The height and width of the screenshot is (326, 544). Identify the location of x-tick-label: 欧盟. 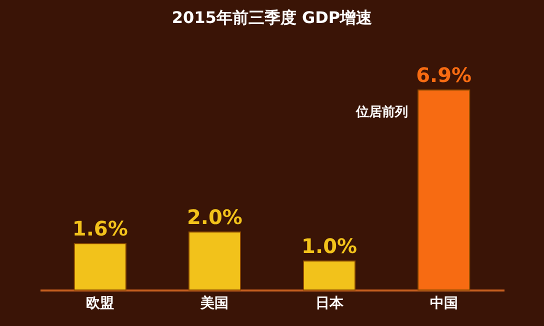
(100, 304).